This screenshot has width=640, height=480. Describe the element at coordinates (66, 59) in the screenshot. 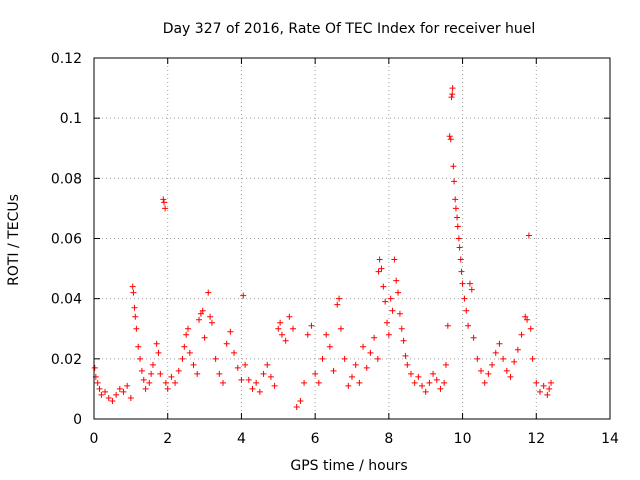

I see `y-tick-label: 0.12` at that location.